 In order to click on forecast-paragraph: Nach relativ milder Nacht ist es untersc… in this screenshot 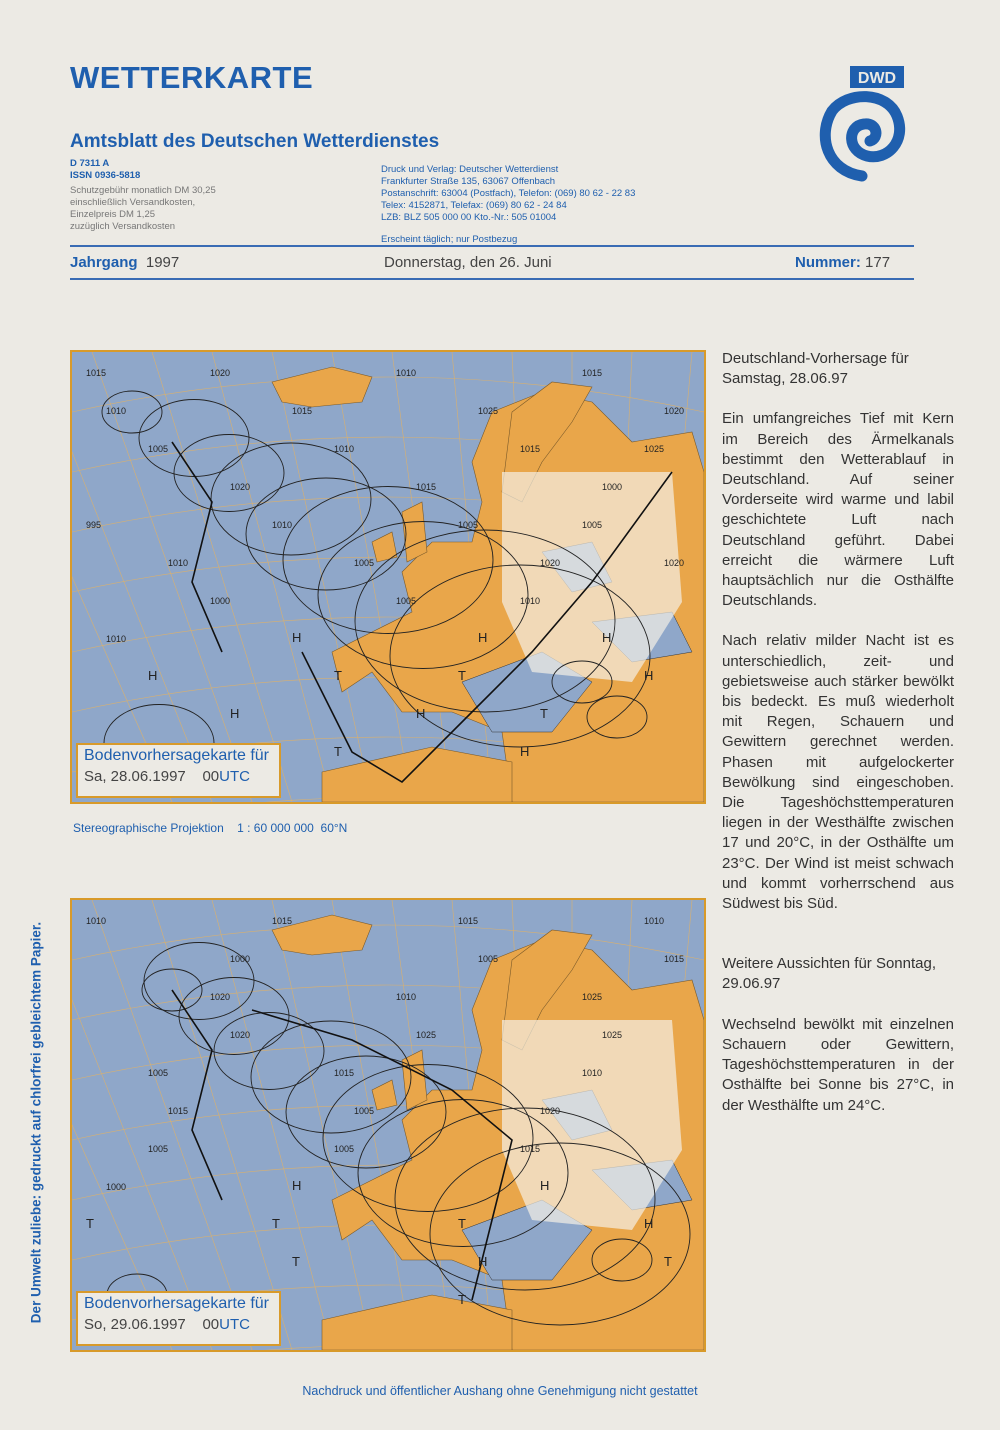, I will do `click(838, 772)`.